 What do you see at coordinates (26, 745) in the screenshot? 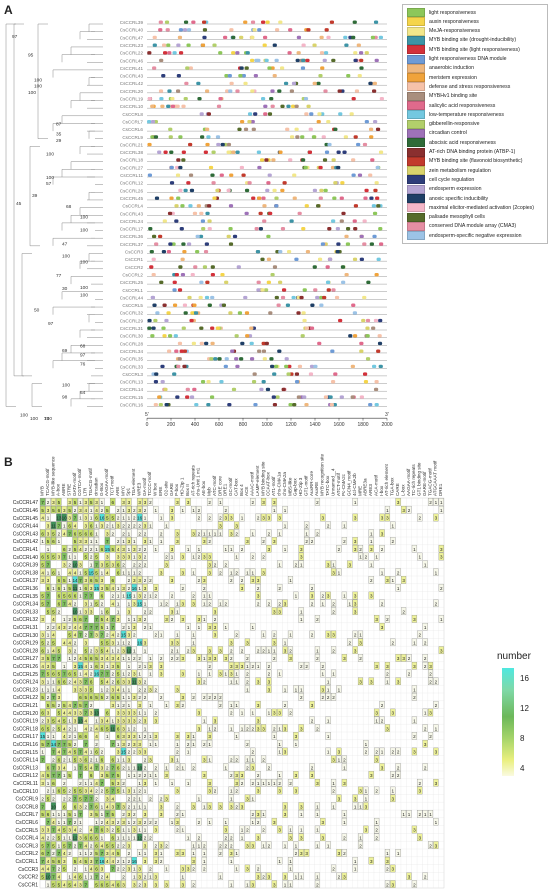
I see `row-label: CsCCRL16` at bounding box center [26, 745].